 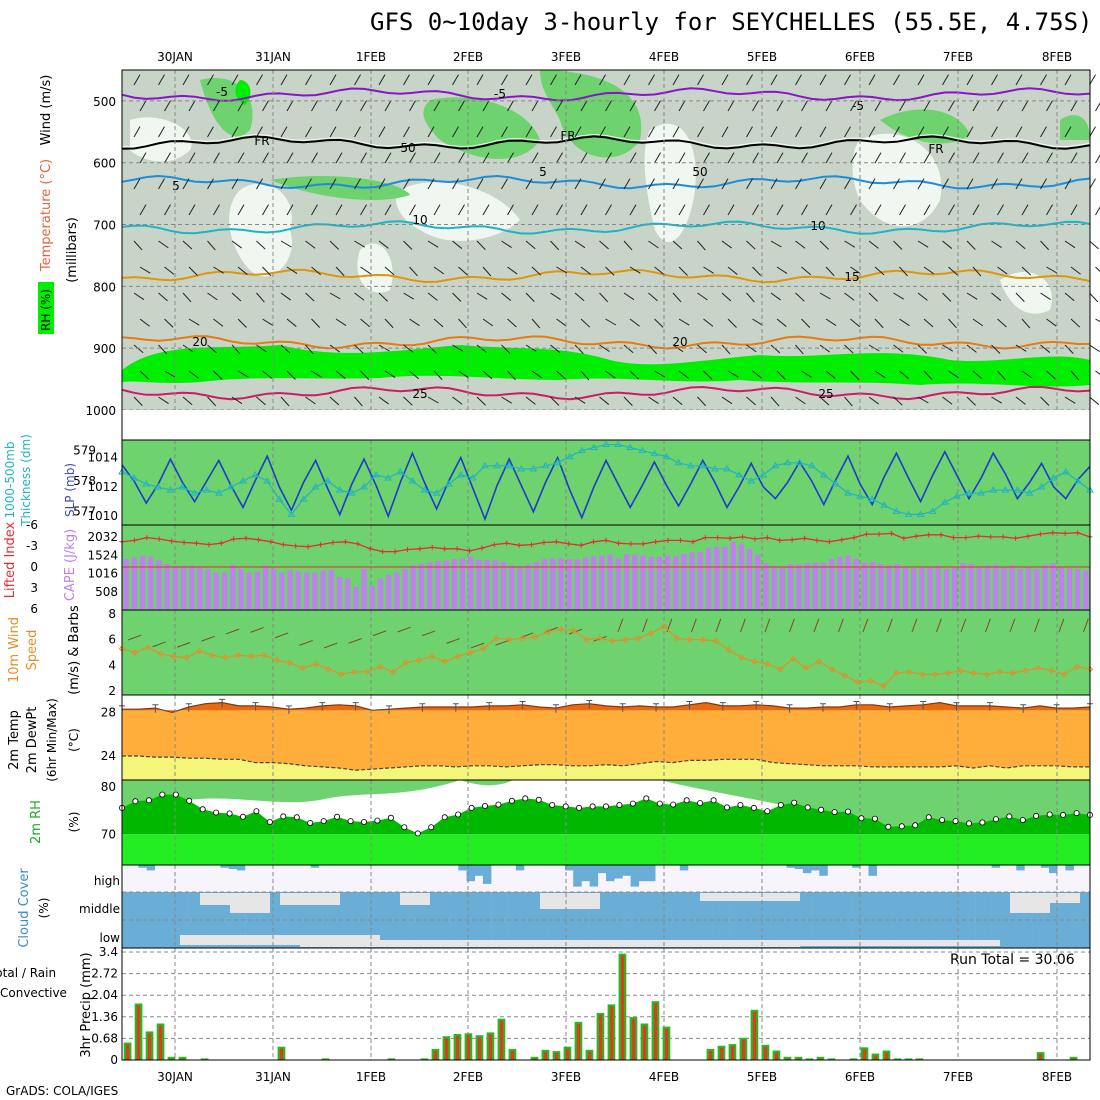 What do you see at coordinates (84, 511) in the screenshot?
I see `thickness-tick: 577` at bounding box center [84, 511].